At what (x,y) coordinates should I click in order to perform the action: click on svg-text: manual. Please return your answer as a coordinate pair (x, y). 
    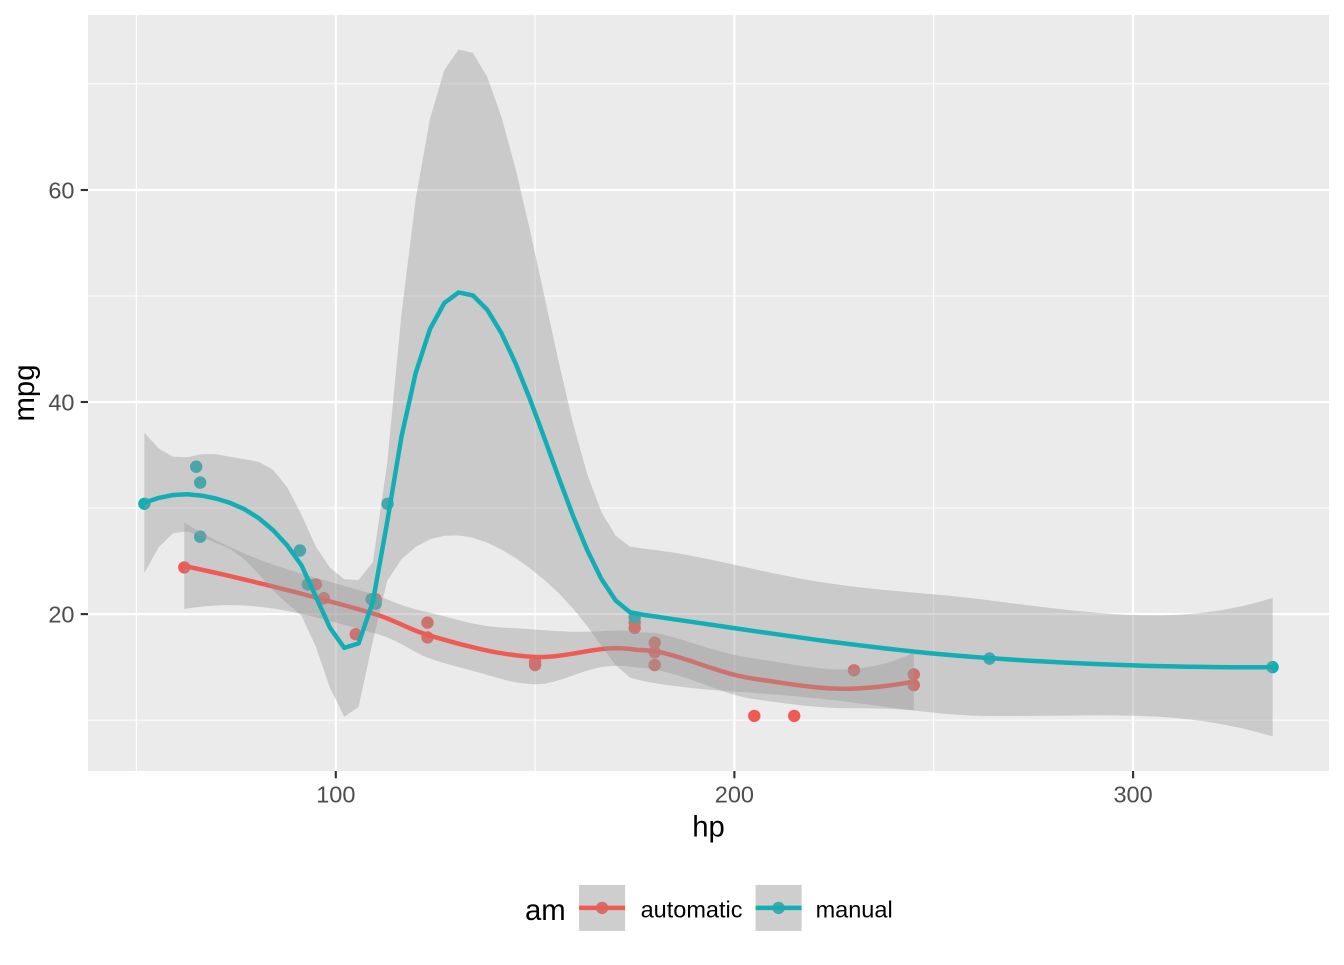
    Looking at the image, I should click on (854, 910).